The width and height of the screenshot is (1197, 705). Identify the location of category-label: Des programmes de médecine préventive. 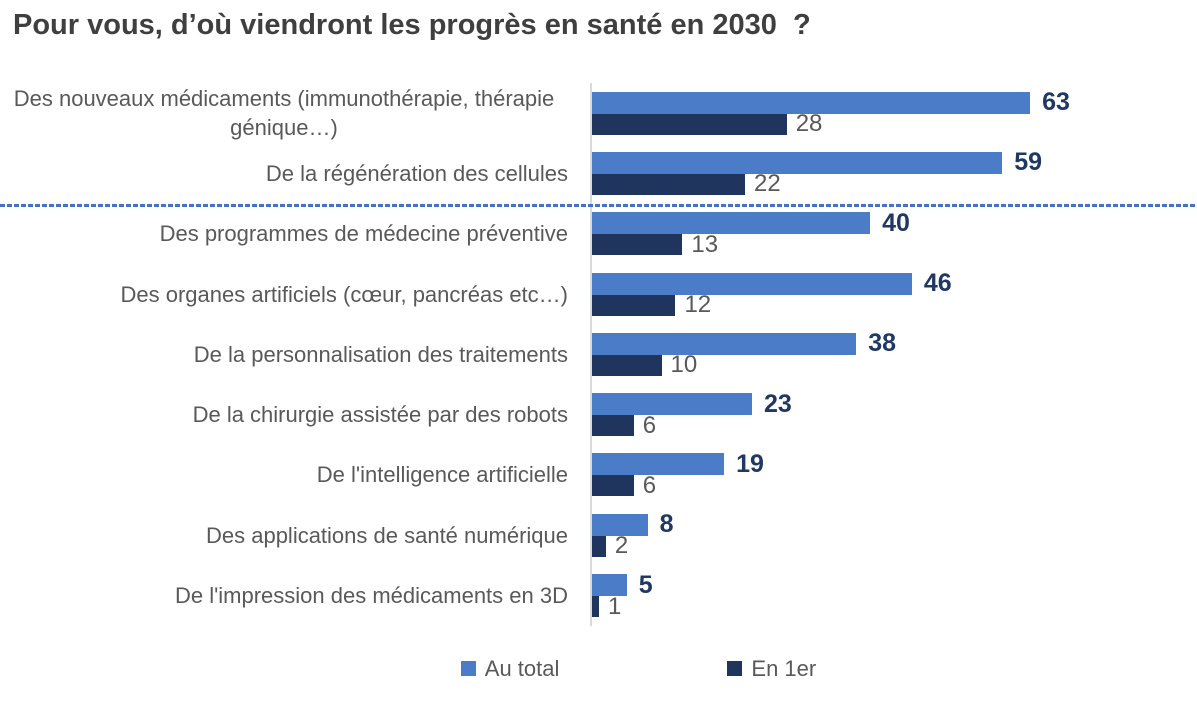
(295, 233).